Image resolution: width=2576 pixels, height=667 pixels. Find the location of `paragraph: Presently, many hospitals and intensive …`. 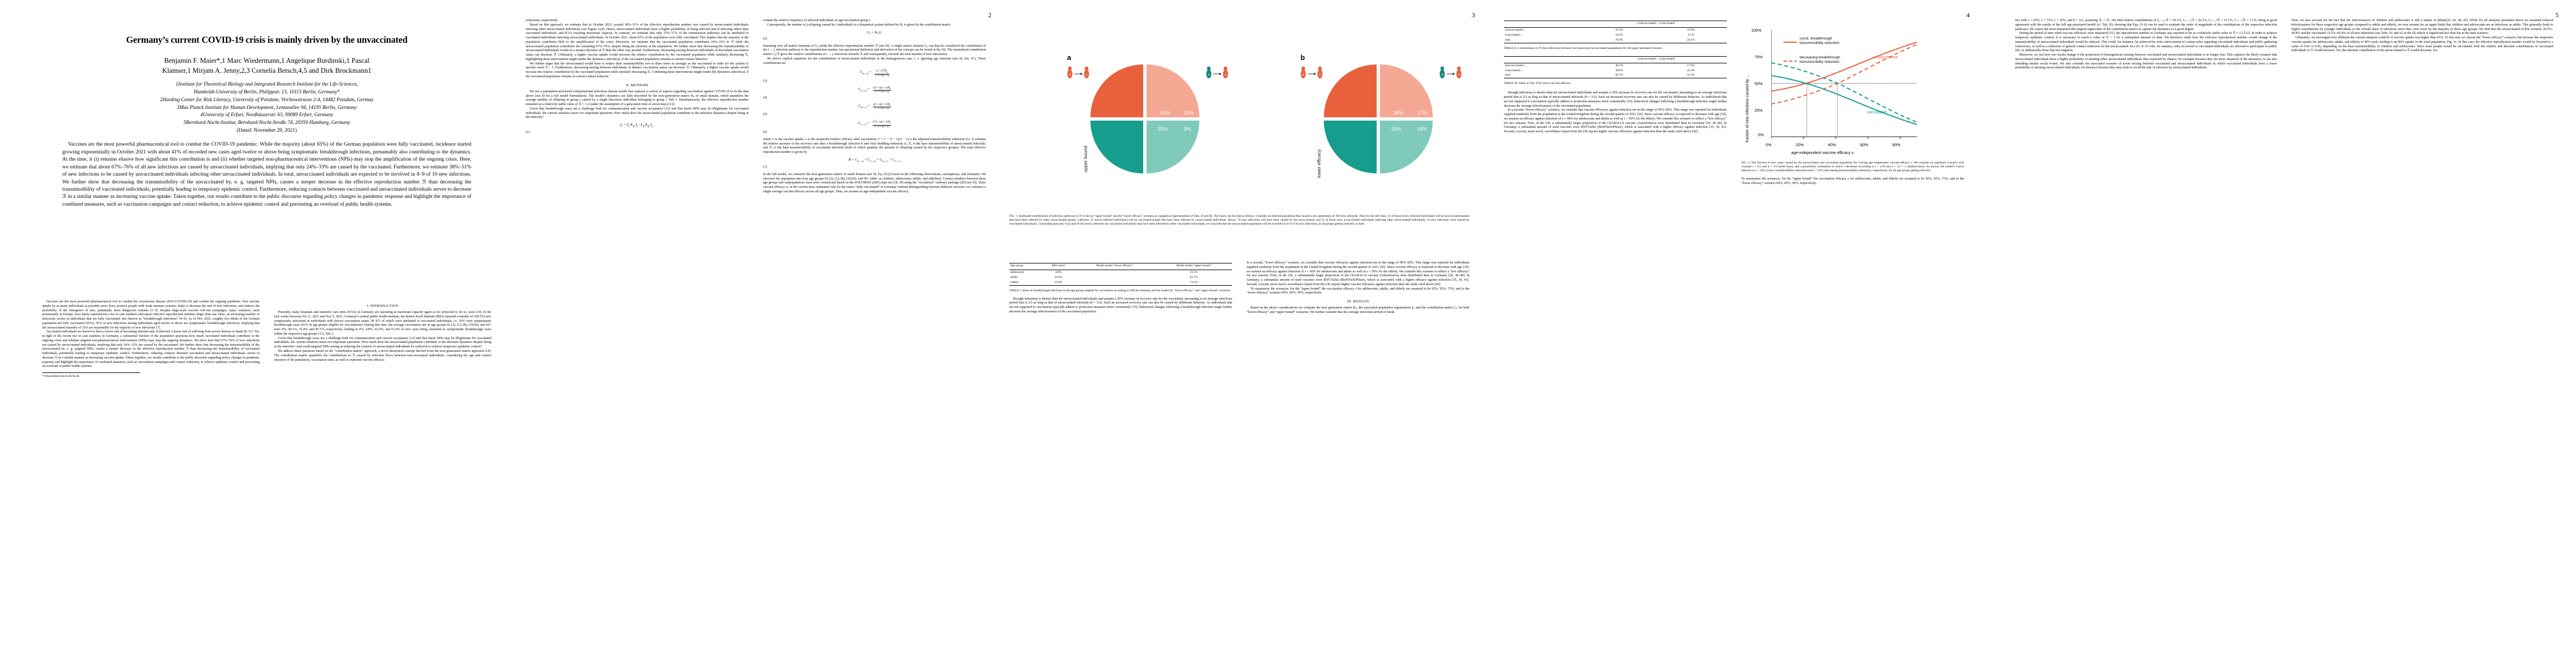

paragraph: Presently, many hospitals and intensive … is located at coordinates (382, 323).